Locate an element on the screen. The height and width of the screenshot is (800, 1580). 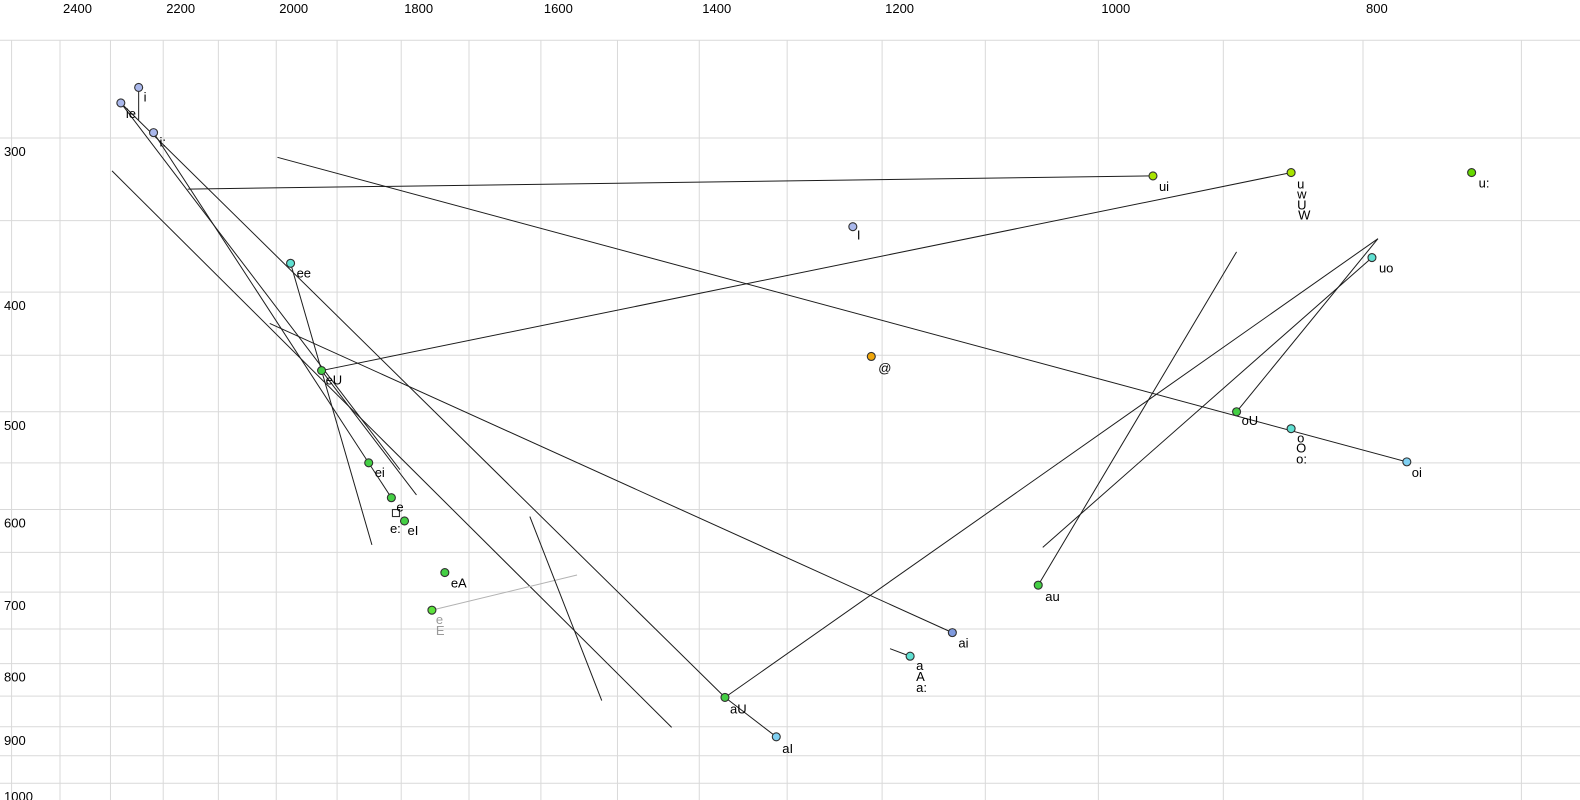
point-label-u-w-U-W-0: u is located at coordinates (1300, 184).